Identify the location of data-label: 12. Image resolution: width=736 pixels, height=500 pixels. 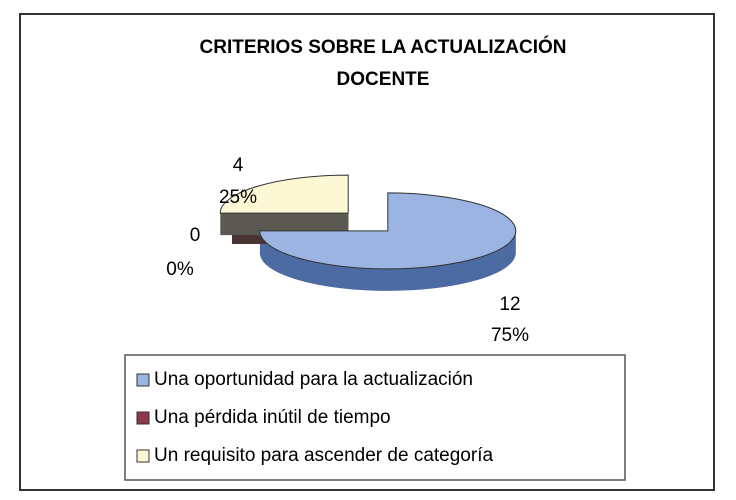
(509, 304).